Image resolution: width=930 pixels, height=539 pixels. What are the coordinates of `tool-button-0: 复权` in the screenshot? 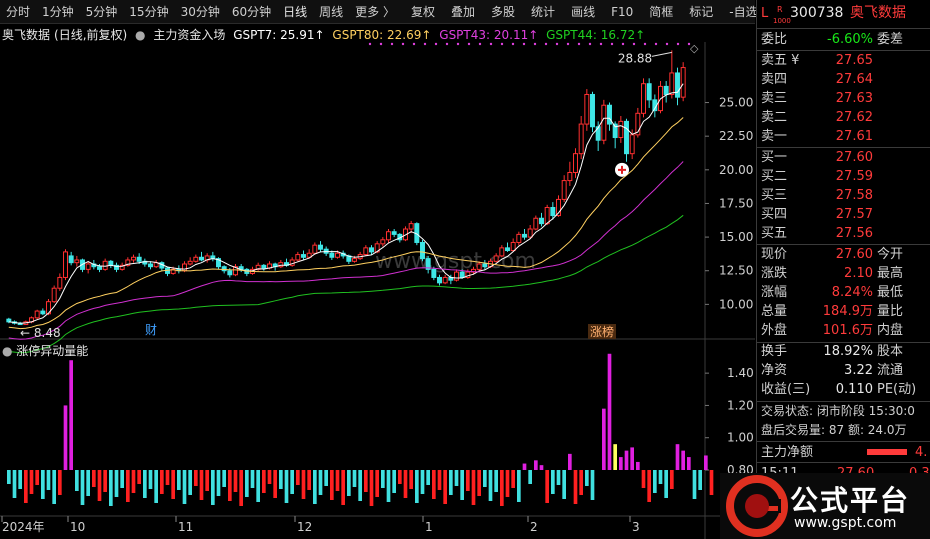 It's located at (423, 11).